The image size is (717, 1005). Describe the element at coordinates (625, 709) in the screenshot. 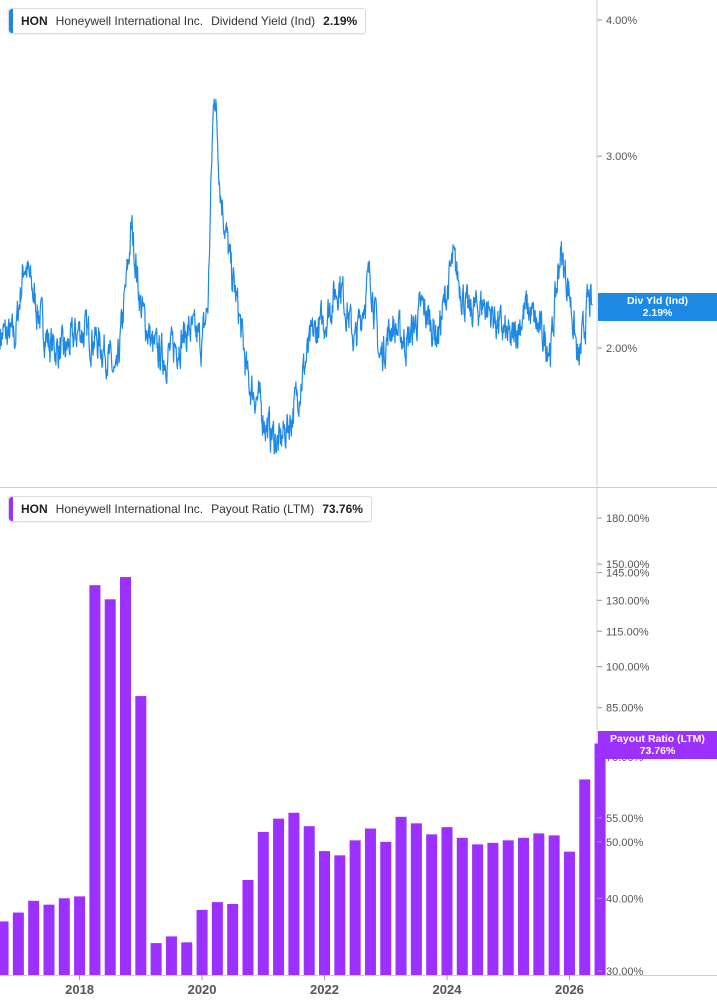

I see `payout-y-tick-label: 85.00%` at that location.